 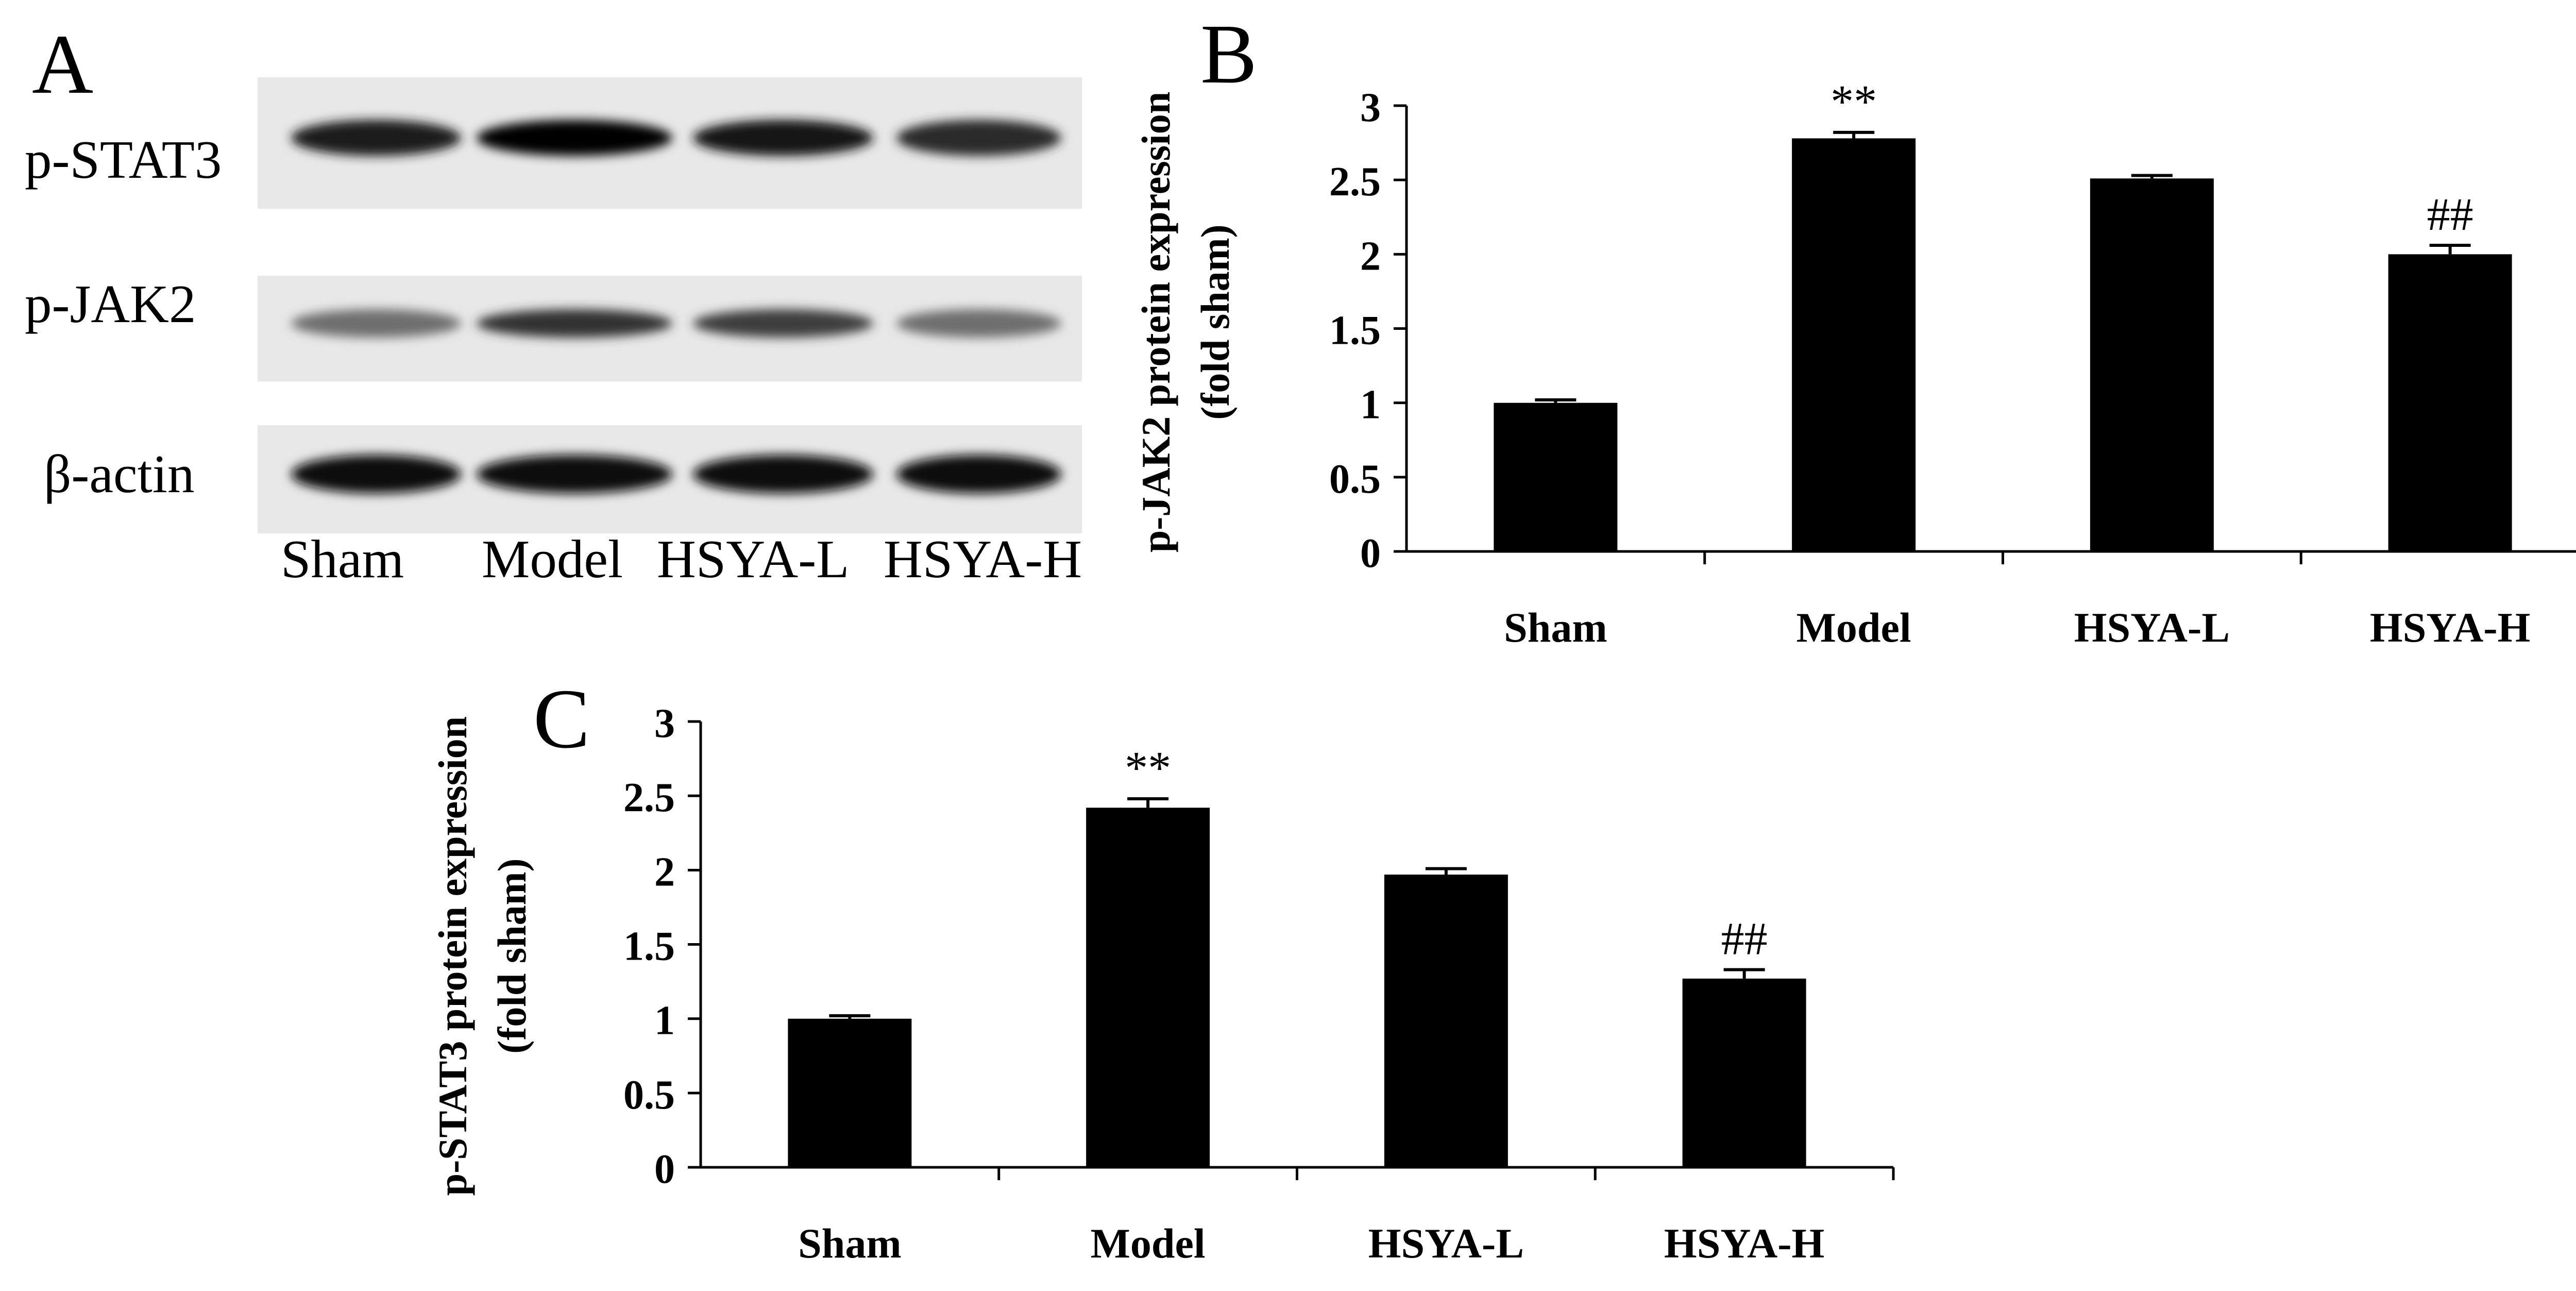 I want to click on panel-c-label: C, so click(x=562, y=719).